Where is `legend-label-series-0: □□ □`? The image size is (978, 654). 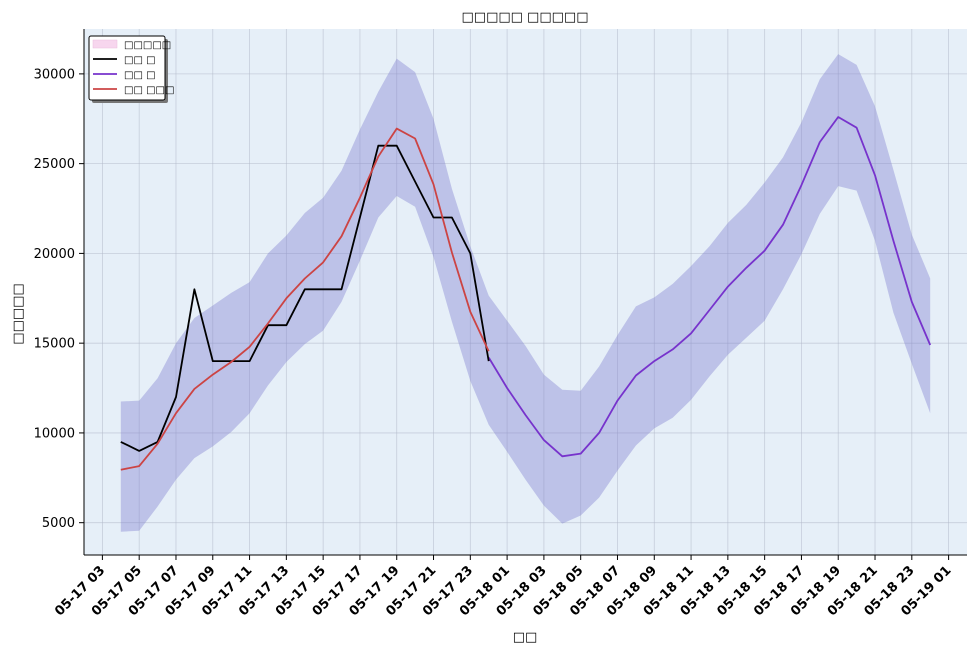 legend-label-series-0: □□ □ is located at coordinates (140, 60).